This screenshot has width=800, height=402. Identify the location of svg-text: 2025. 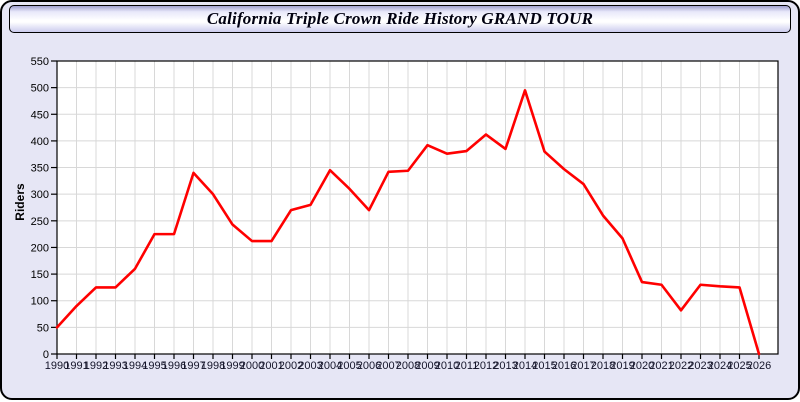
(739, 366).